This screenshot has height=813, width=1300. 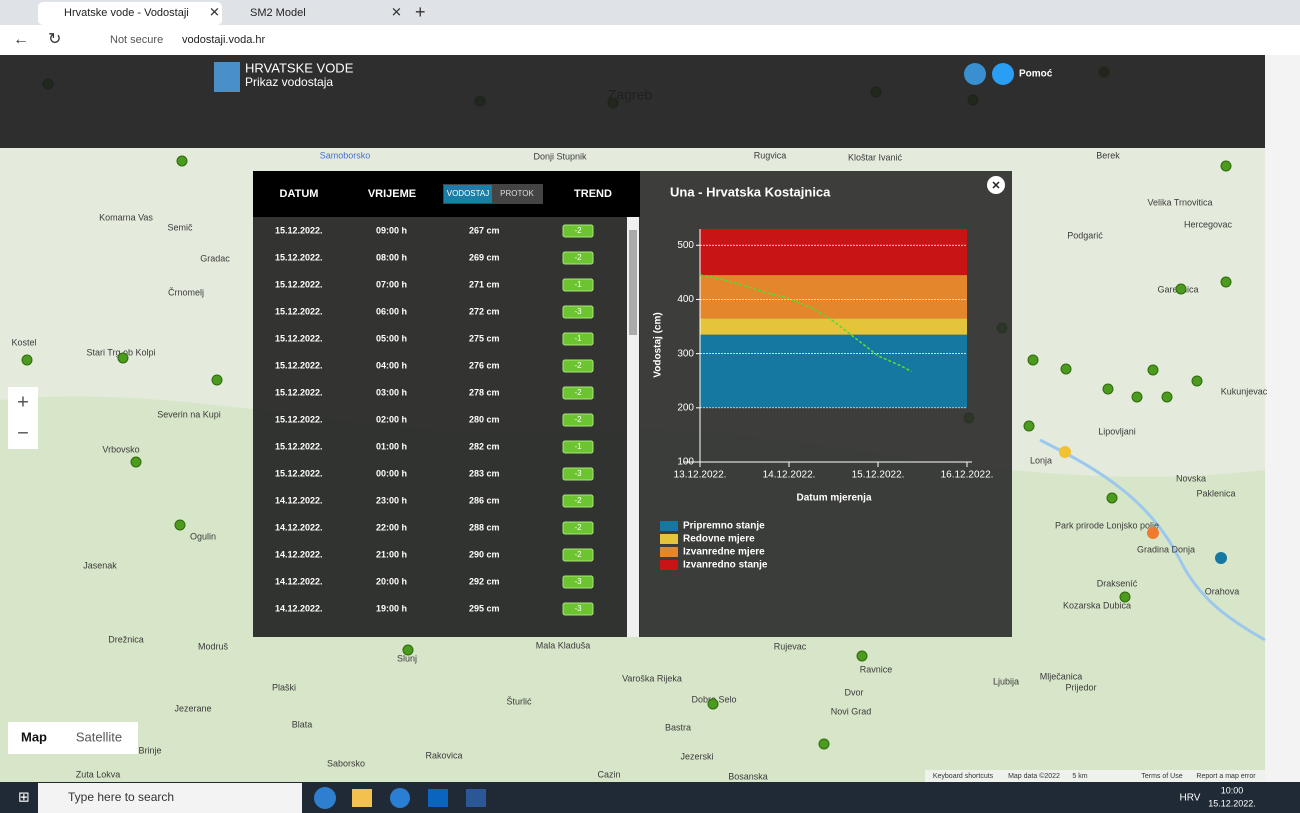 What do you see at coordinates (23, 402) in the screenshot?
I see `zoom-in: +` at bounding box center [23, 402].